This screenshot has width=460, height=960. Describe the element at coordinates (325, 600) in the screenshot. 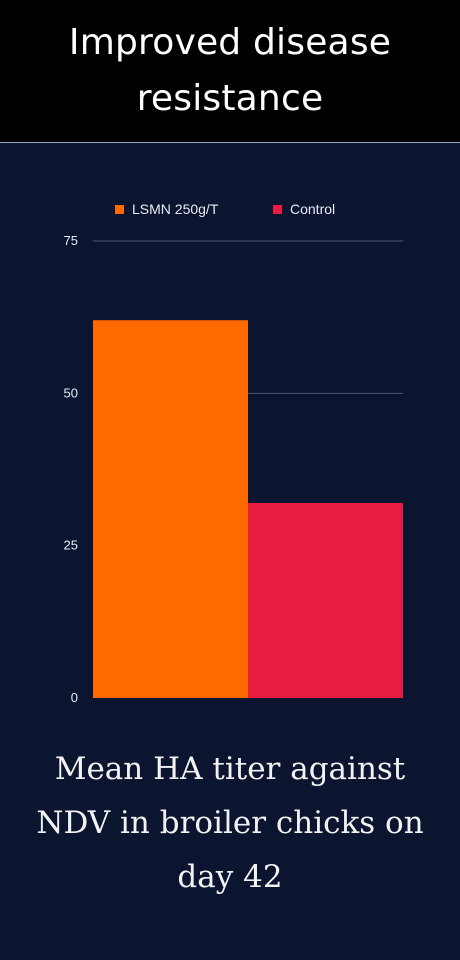

I see `bar-control` at that location.